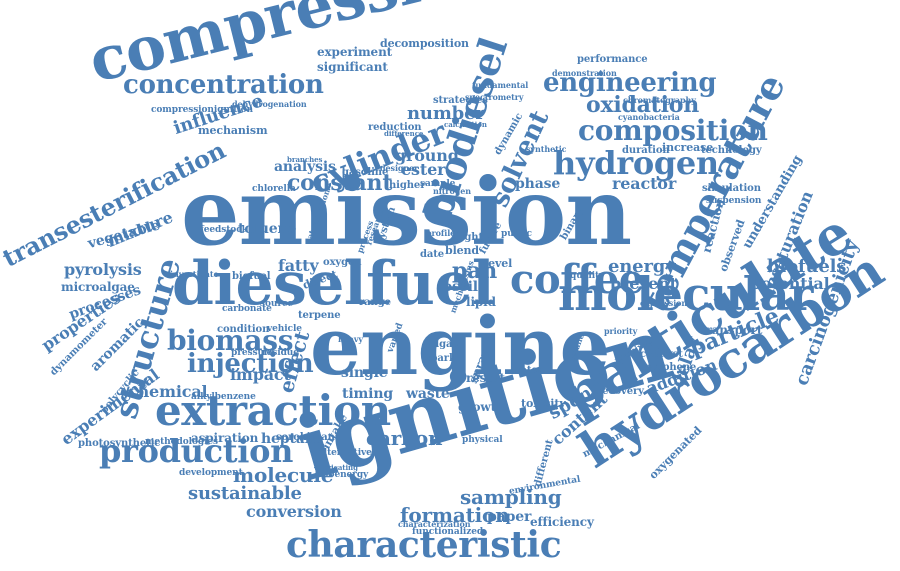 The image size is (900, 571). Describe the element at coordinates (440, 358) in the screenshot. I see `word: spark` at that location.